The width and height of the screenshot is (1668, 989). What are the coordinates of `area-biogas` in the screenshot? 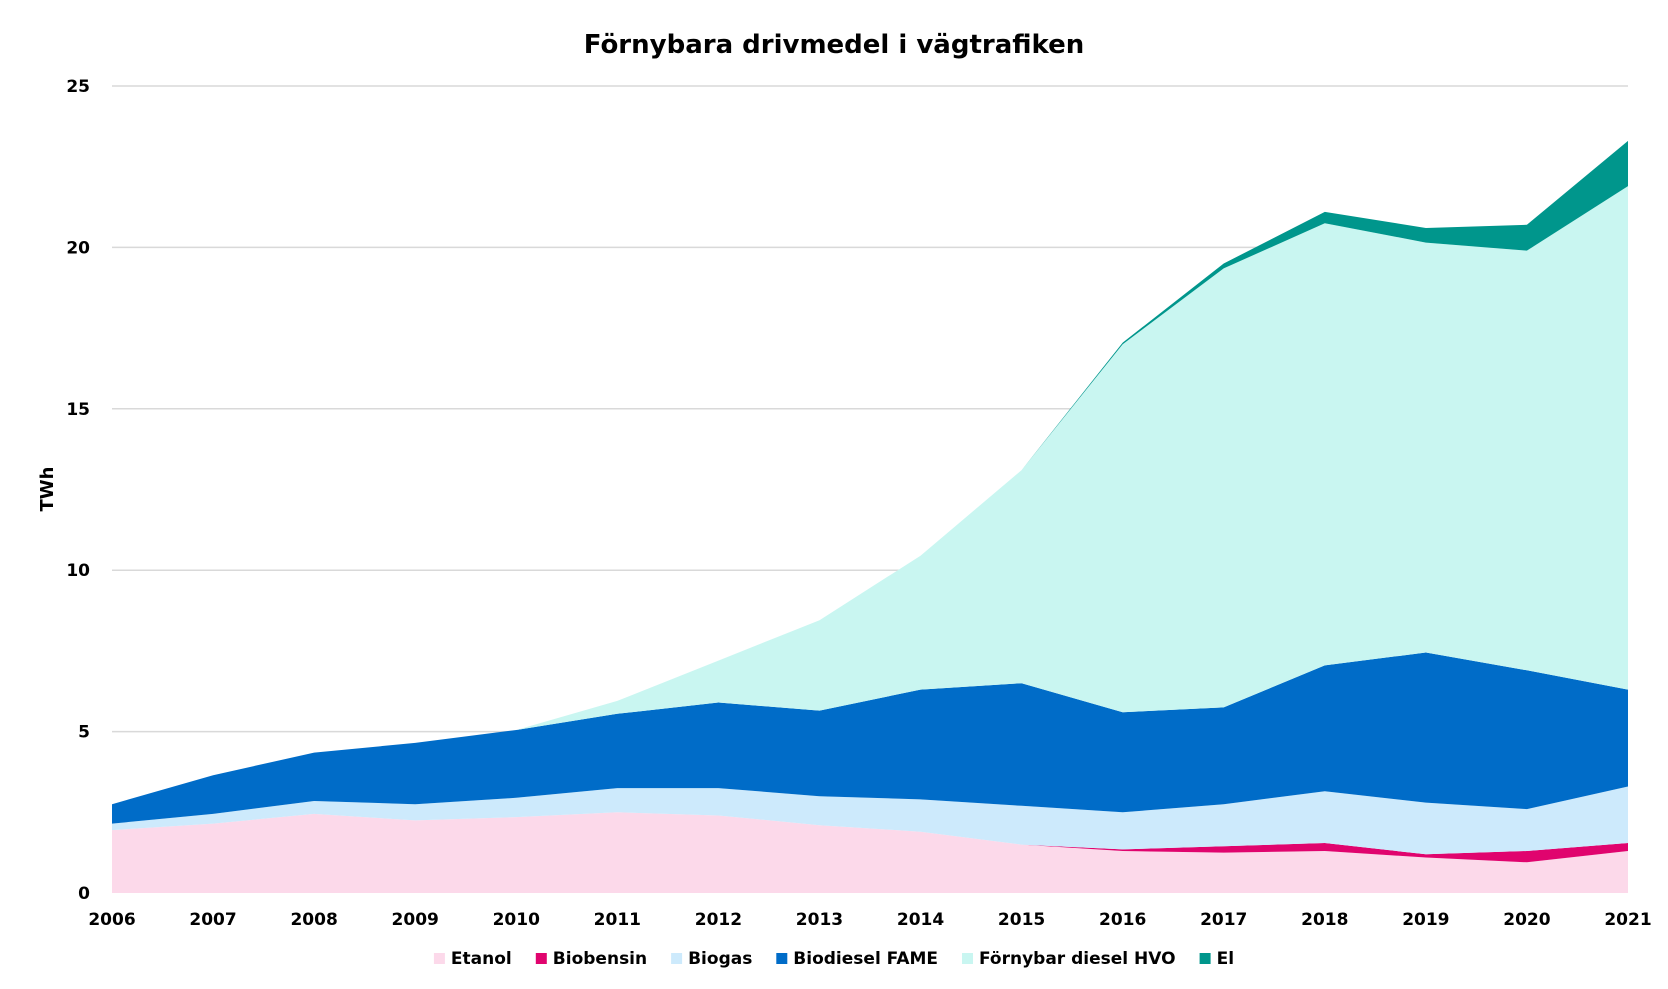 It's located at (870, 820).